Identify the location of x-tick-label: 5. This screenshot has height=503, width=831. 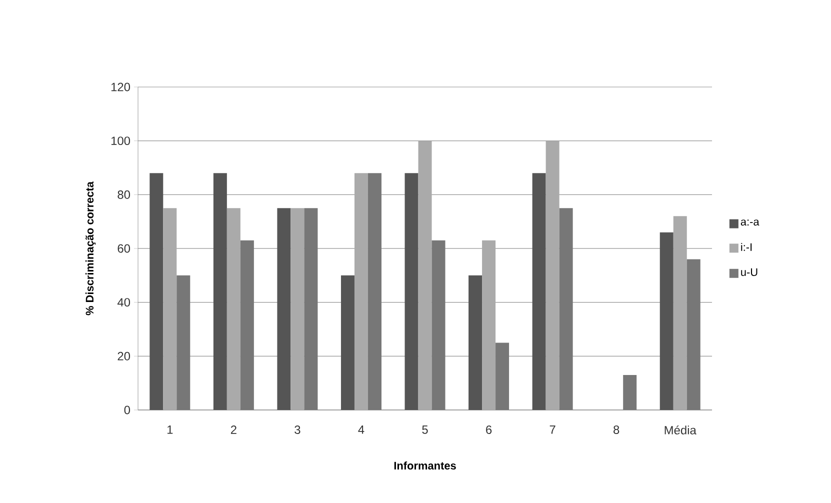
(425, 430).